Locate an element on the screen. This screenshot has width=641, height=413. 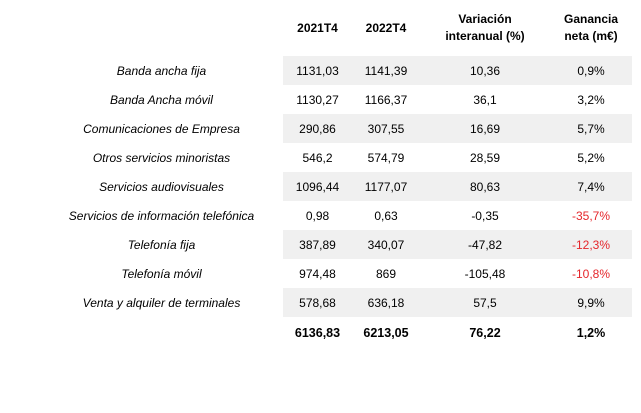
table-row: Banda Ancha móvil 1130,27 1166,37 36,1 3,2% is located at coordinates (320, 99).